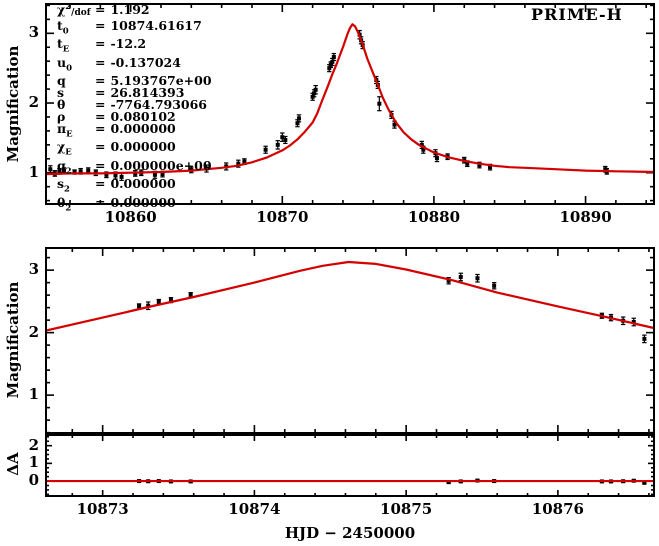 This screenshot has width=659, height=546. I want to click on x-tick-label: 10873, so click(102, 509).